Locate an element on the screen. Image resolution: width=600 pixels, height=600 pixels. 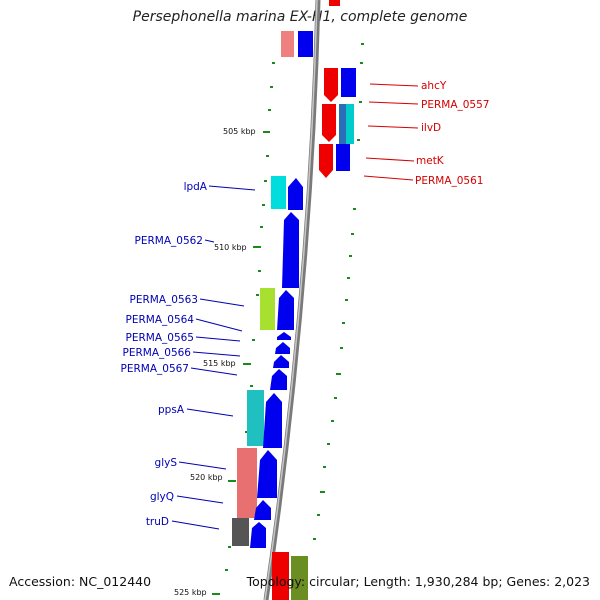
scale-label-520: 520 kbp is located at coordinates (206, 477).